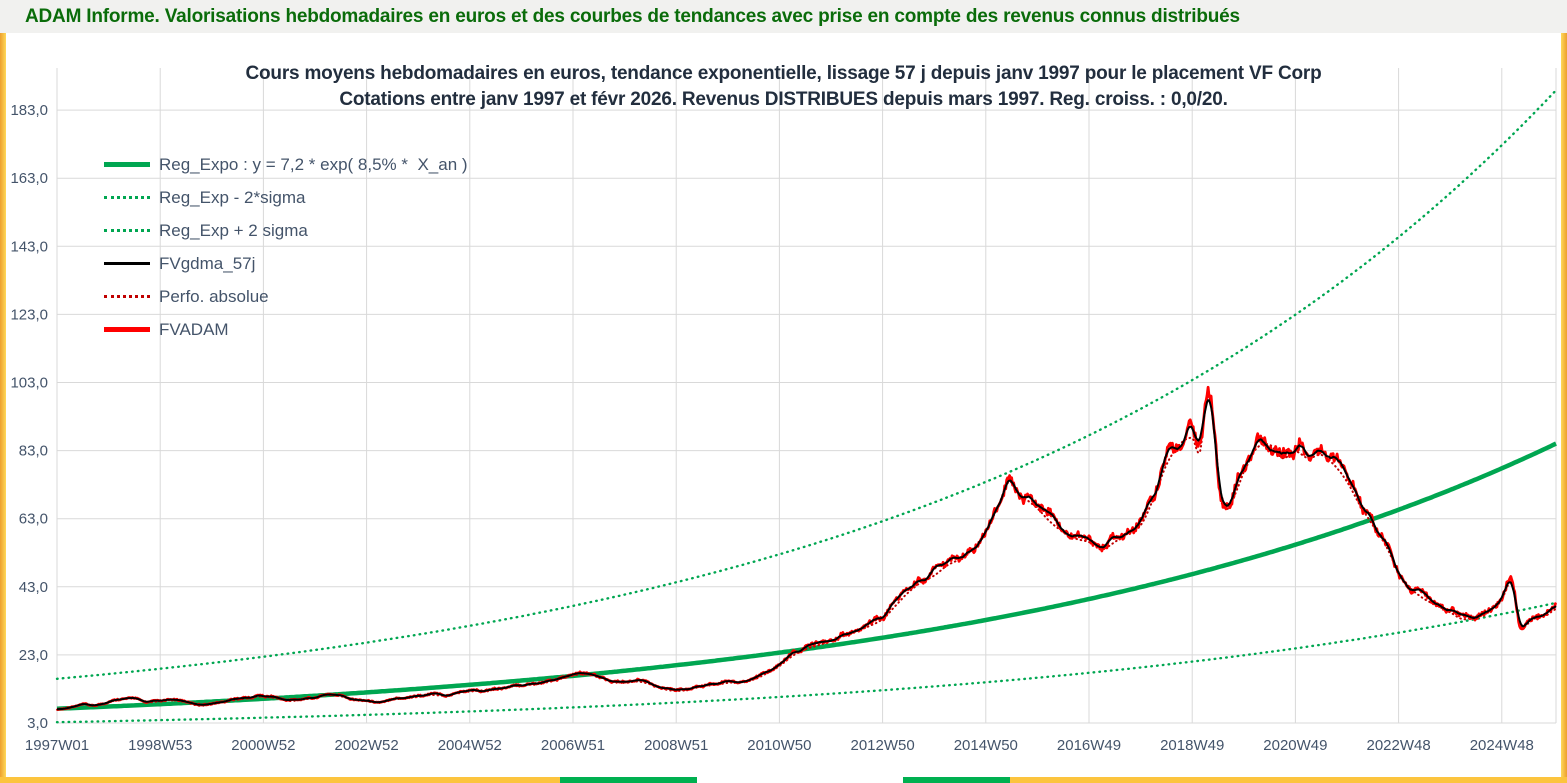  Describe the element at coordinates (29, 246) in the screenshot. I see `y-tick-label: 143,0` at that location.